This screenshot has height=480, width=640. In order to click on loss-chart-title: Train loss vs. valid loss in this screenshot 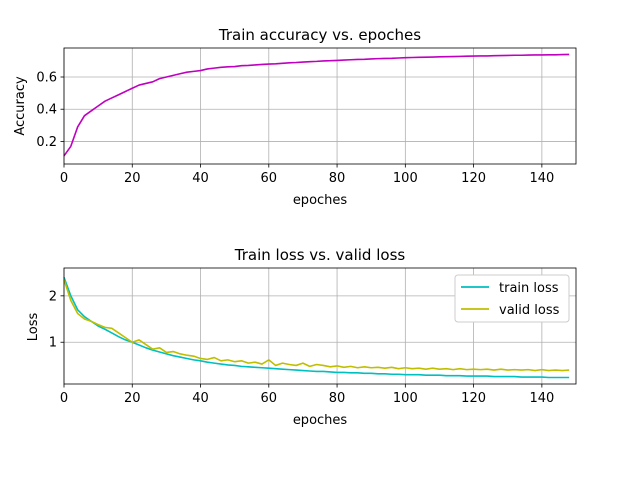, I will do `click(320, 255)`.